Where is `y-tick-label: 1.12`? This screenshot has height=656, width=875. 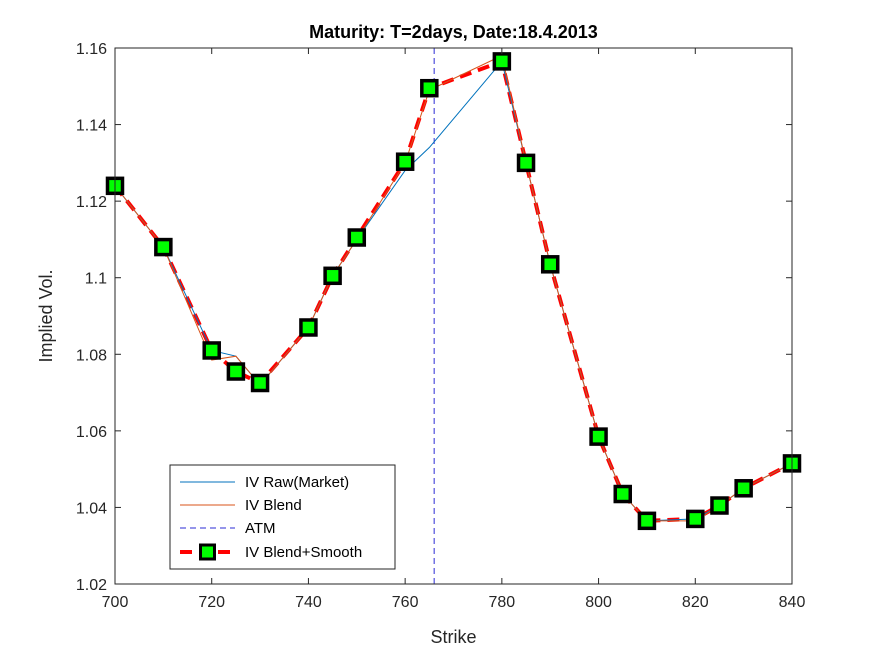 y-tick-label: 1.12 is located at coordinates (91, 202).